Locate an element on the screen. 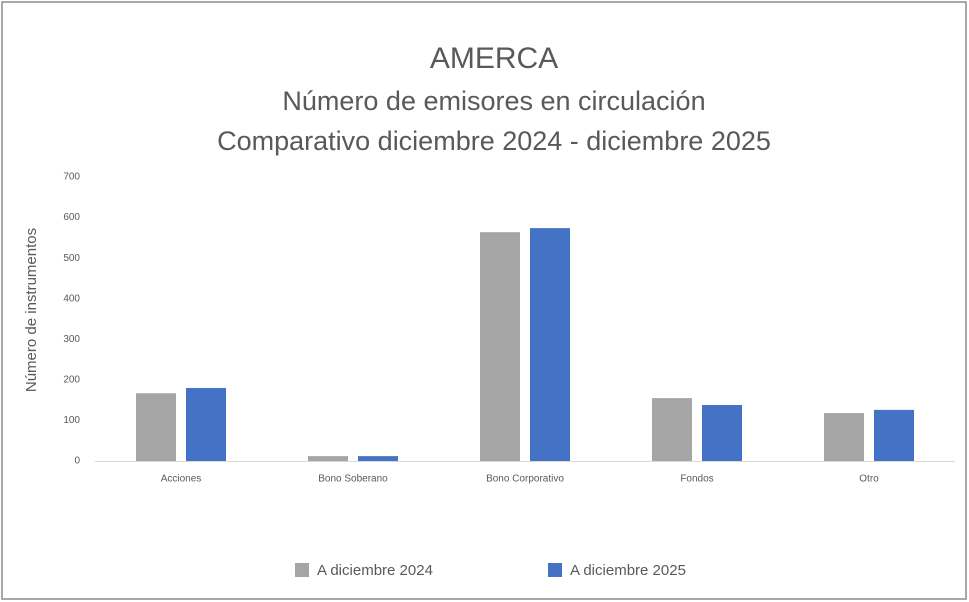  legend-label: A diciembre 2025 is located at coordinates (628, 570).